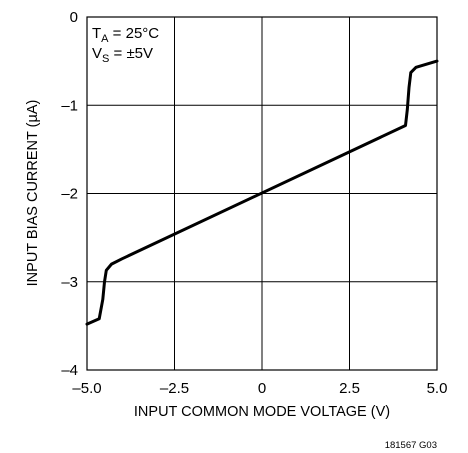  Describe the element at coordinates (74, 17) in the screenshot. I see `y-tick-label: 0` at that location.